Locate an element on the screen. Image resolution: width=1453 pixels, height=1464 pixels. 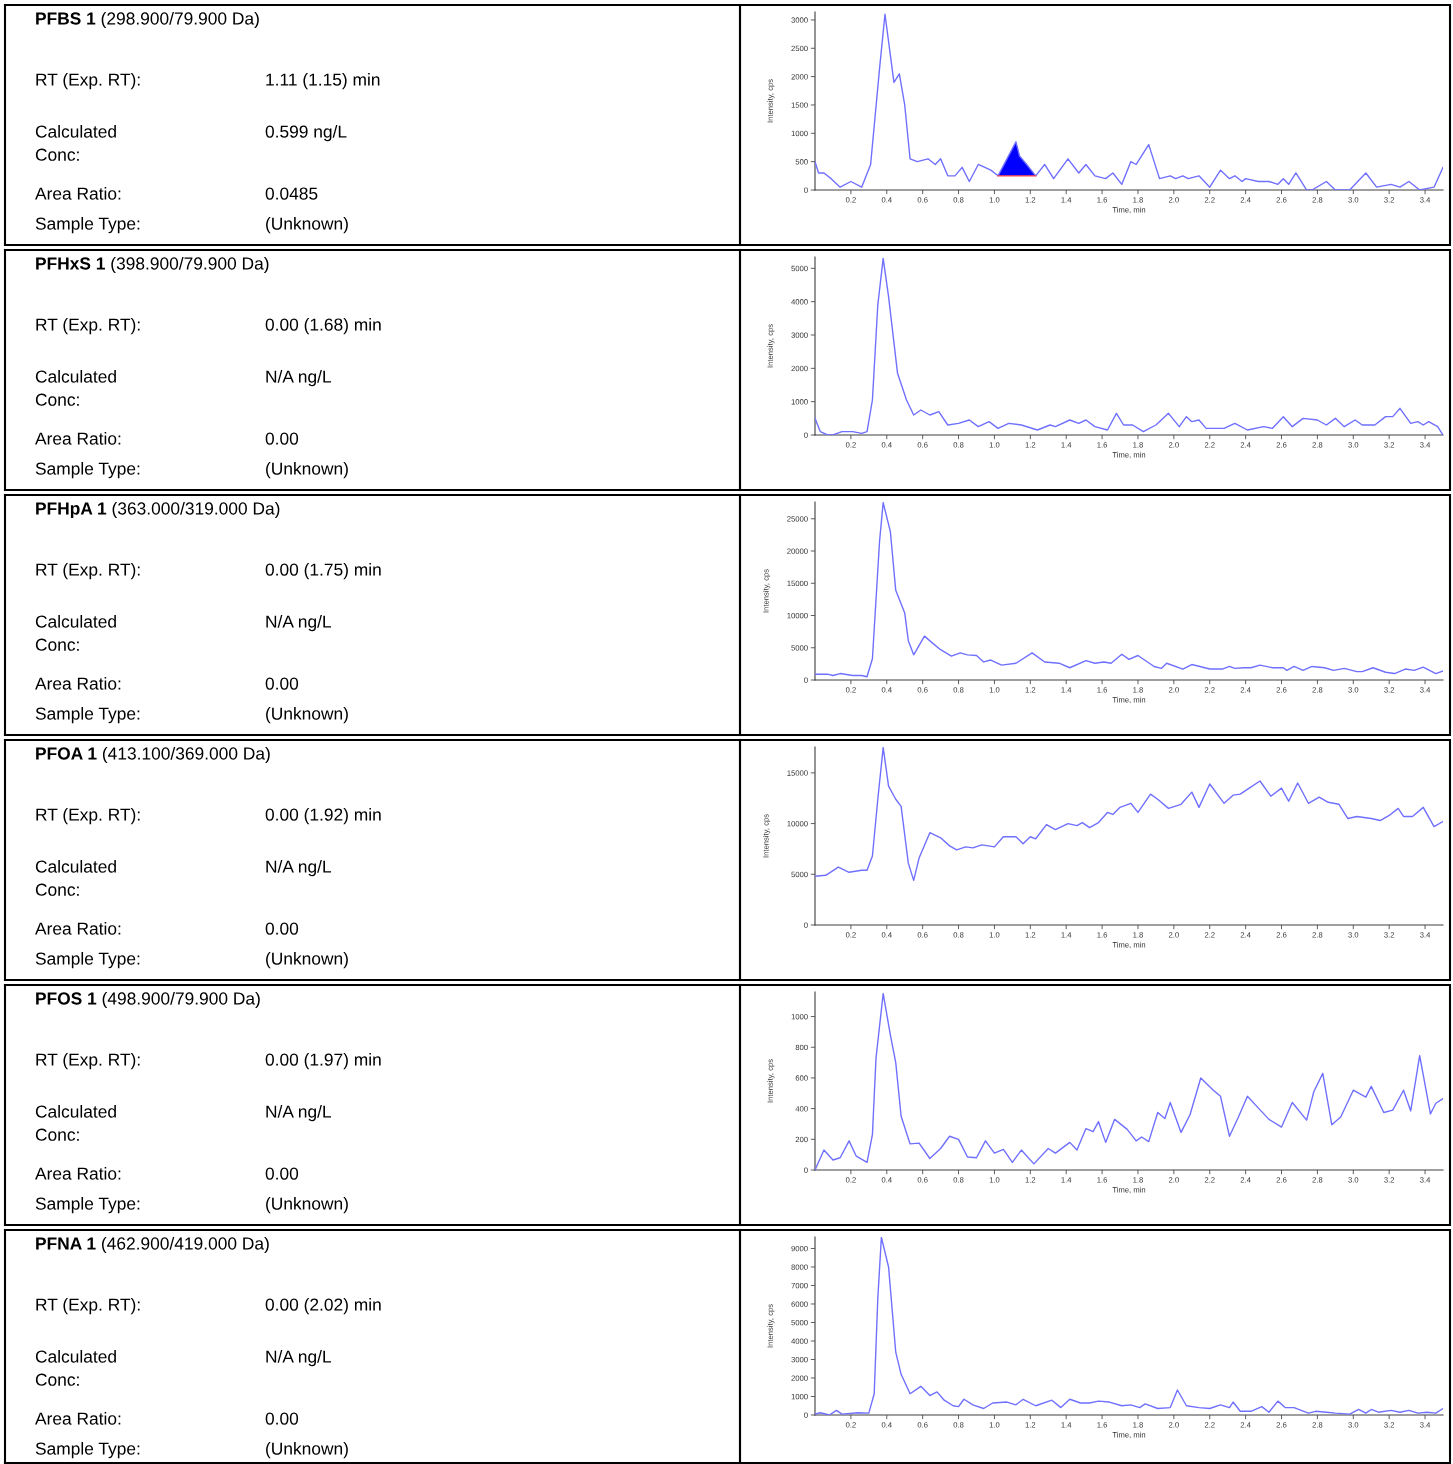
text: 0.00 (1.97) min is located at coordinates (323, 1061).